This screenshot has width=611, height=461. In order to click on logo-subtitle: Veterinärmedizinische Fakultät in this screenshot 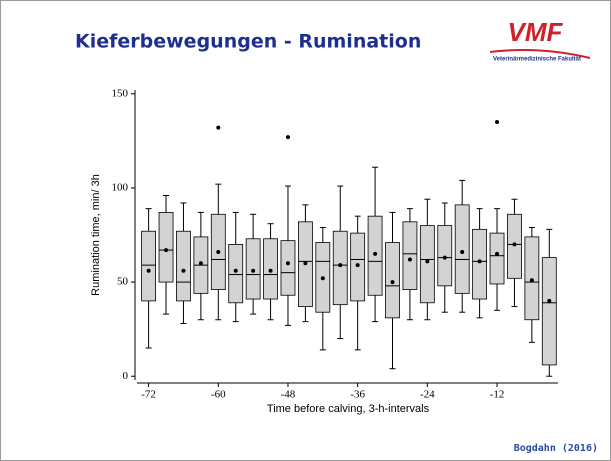, I will do `click(537, 60)`.